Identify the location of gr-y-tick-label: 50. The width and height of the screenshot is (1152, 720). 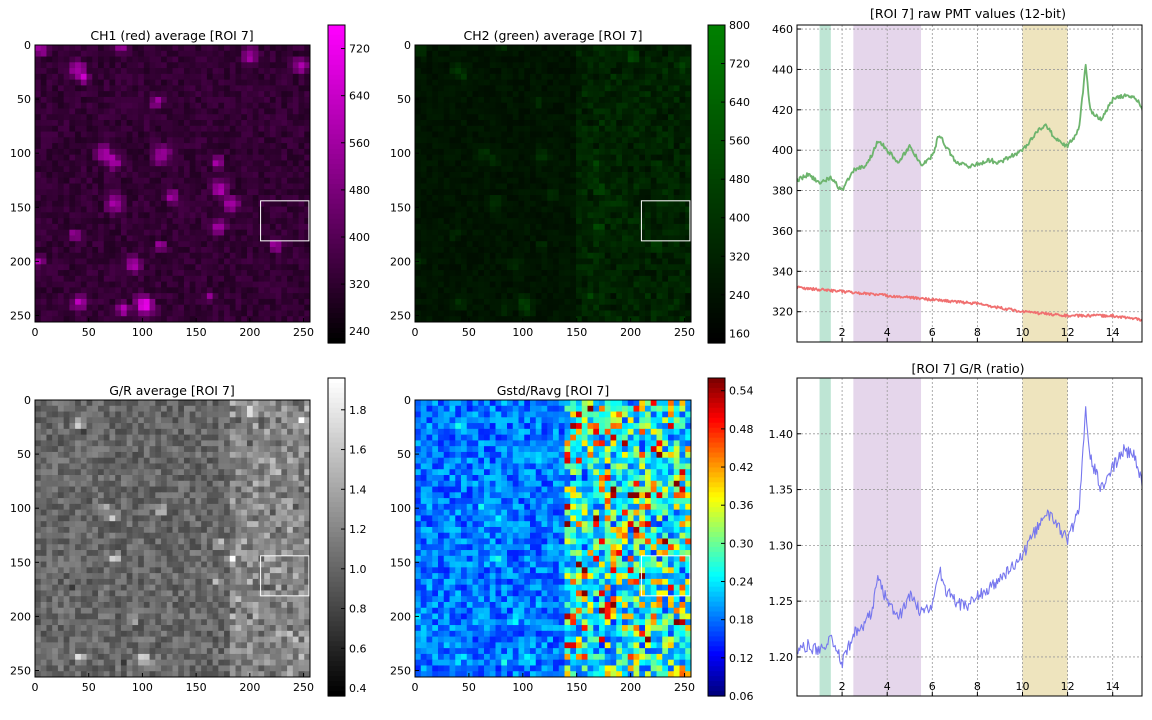
(24, 454).